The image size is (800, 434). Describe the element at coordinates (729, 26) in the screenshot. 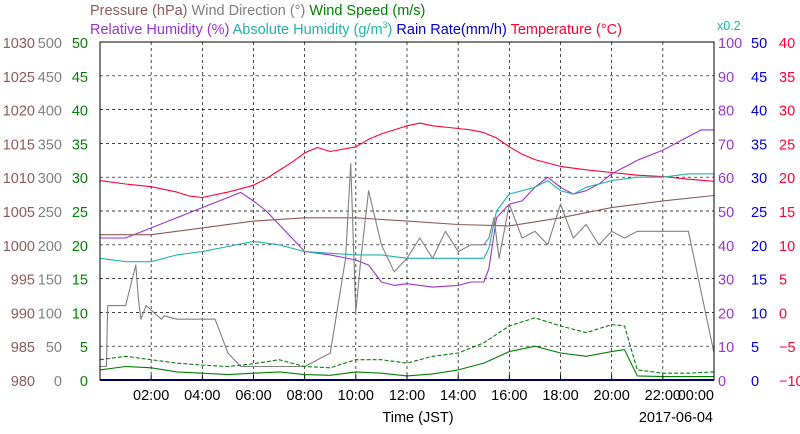

I see `scale-note: x0.2` at that location.